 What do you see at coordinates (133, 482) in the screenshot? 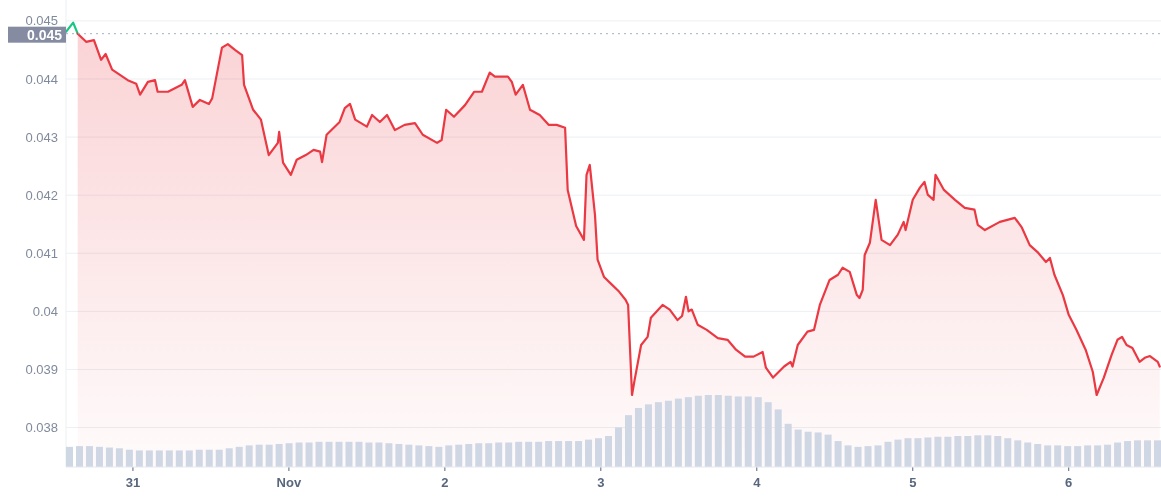
I see `x-tick-label: 31` at bounding box center [133, 482].